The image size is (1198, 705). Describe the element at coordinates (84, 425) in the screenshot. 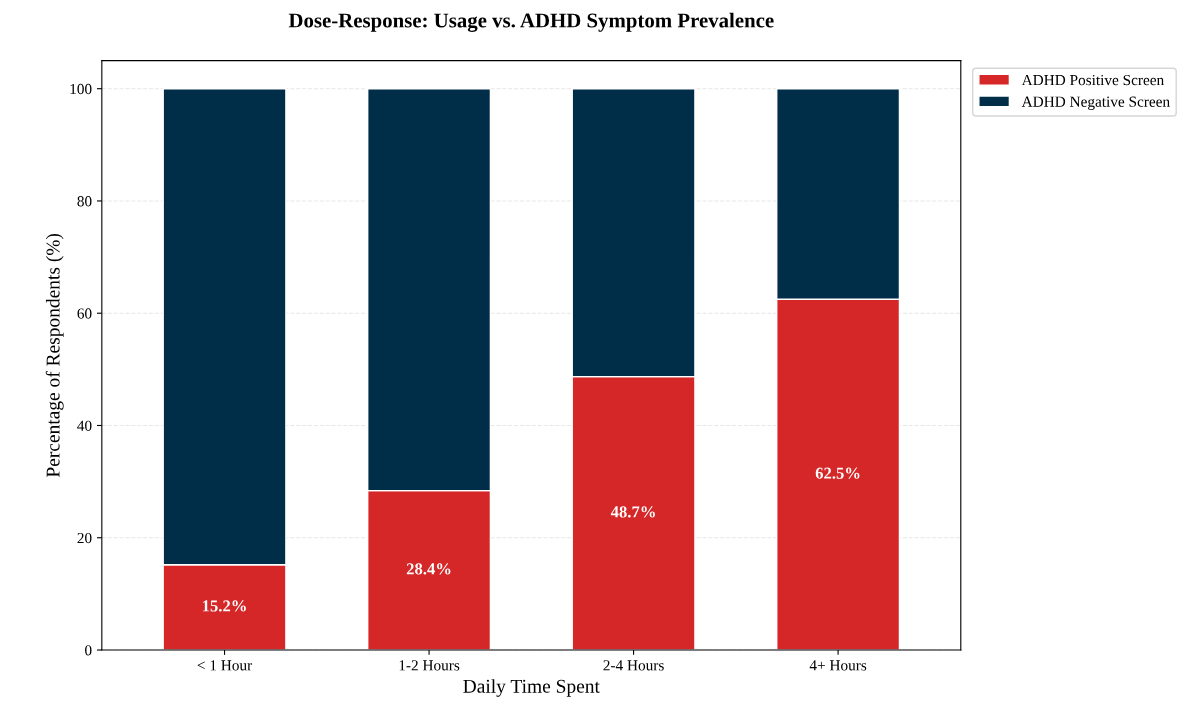

I see `y-tick-label: 40` at that location.